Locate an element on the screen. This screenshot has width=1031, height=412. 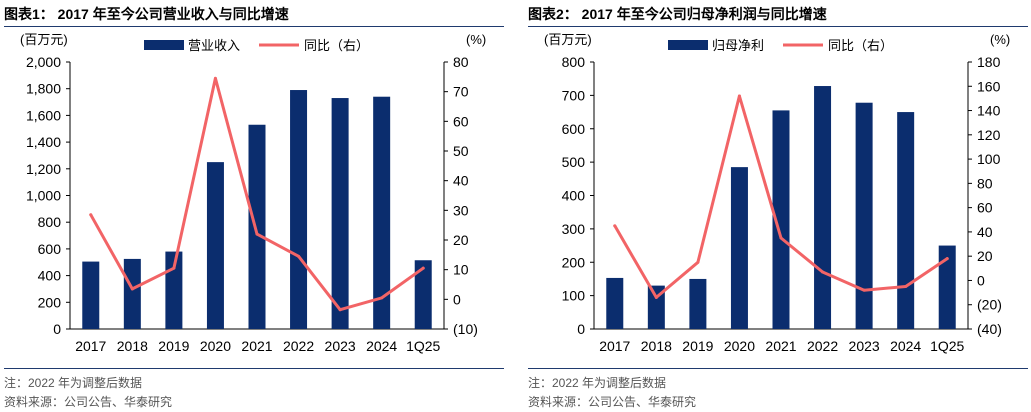
right-tick-label: 50 is located at coordinates (461, 151).